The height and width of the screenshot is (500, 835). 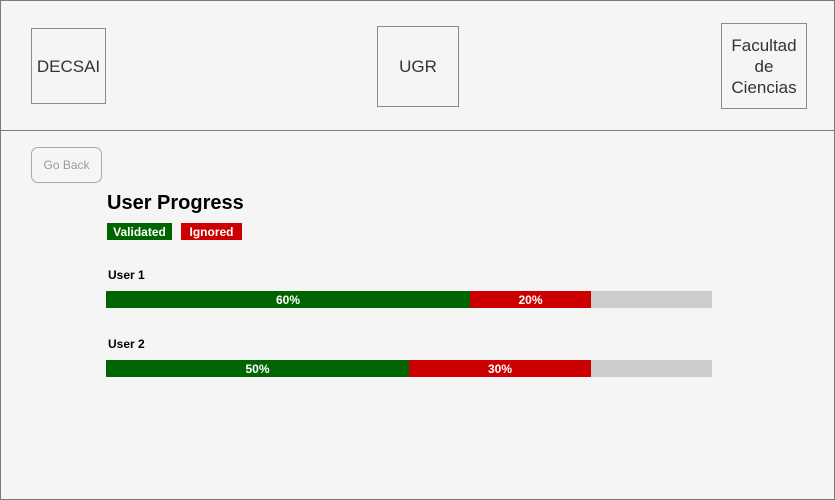 What do you see at coordinates (211, 231) in the screenshot?
I see `legend-ignored: Ignored` at bounding box center [211, 231].